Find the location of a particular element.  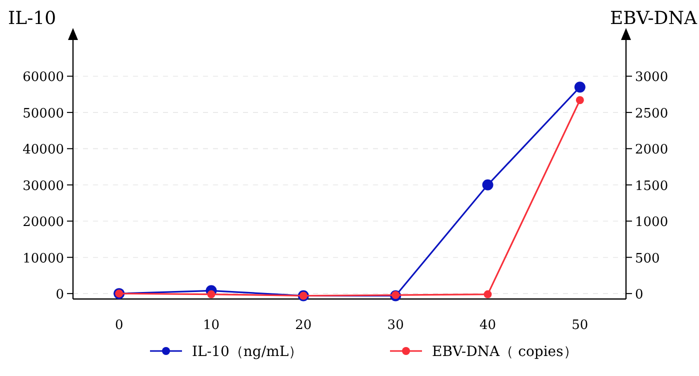

y-axis-title: IL-10 is located at coordinates (32, 18).